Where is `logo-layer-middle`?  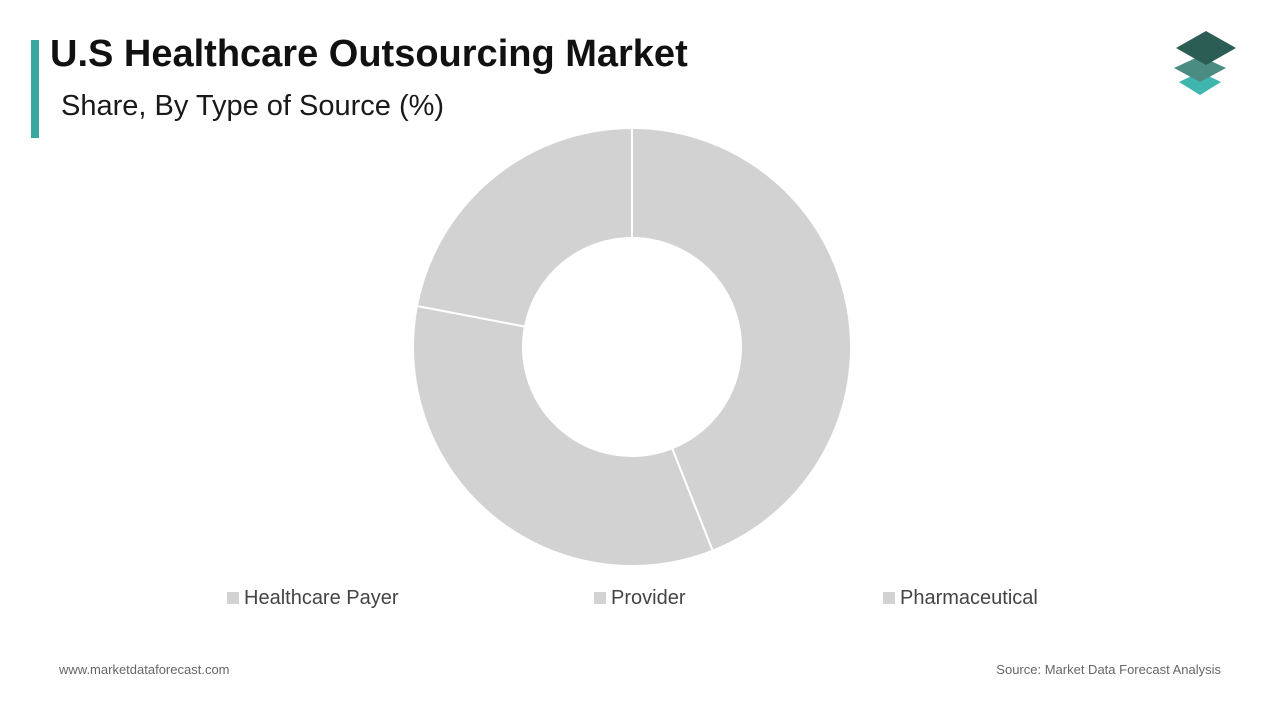 logo-layer-middle is located at coordinates (1200, 69).